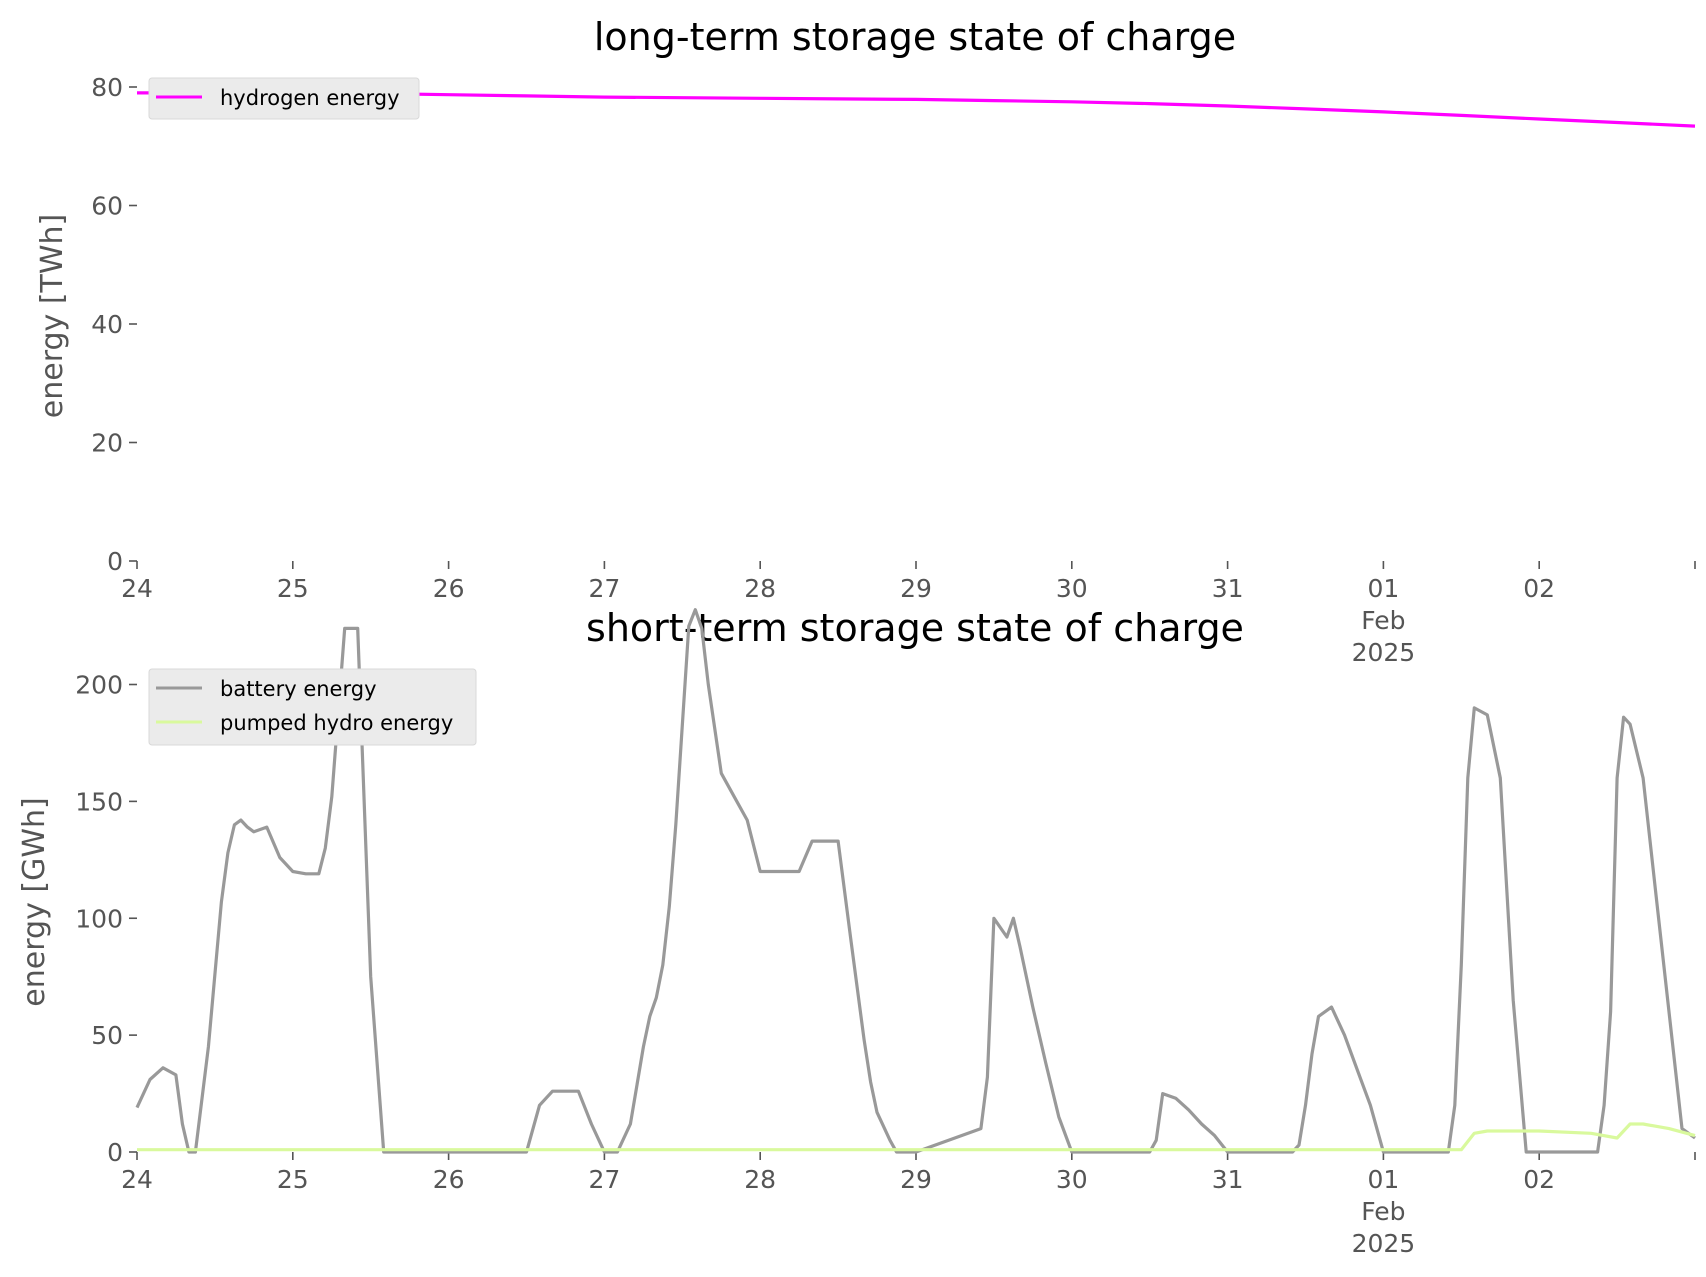 The image size is (1706, 1277). What do you see at coordinates (915, 37) in the screenshot?
I see `chart-title: long-term storage state of charge` at bounding box center [915, 37].